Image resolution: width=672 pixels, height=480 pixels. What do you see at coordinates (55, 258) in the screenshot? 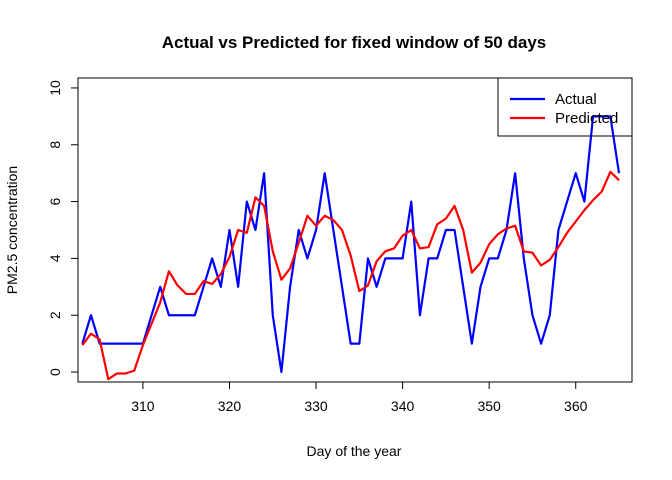
I see `y-tick-label: 4` at bounding box center [55, 258].